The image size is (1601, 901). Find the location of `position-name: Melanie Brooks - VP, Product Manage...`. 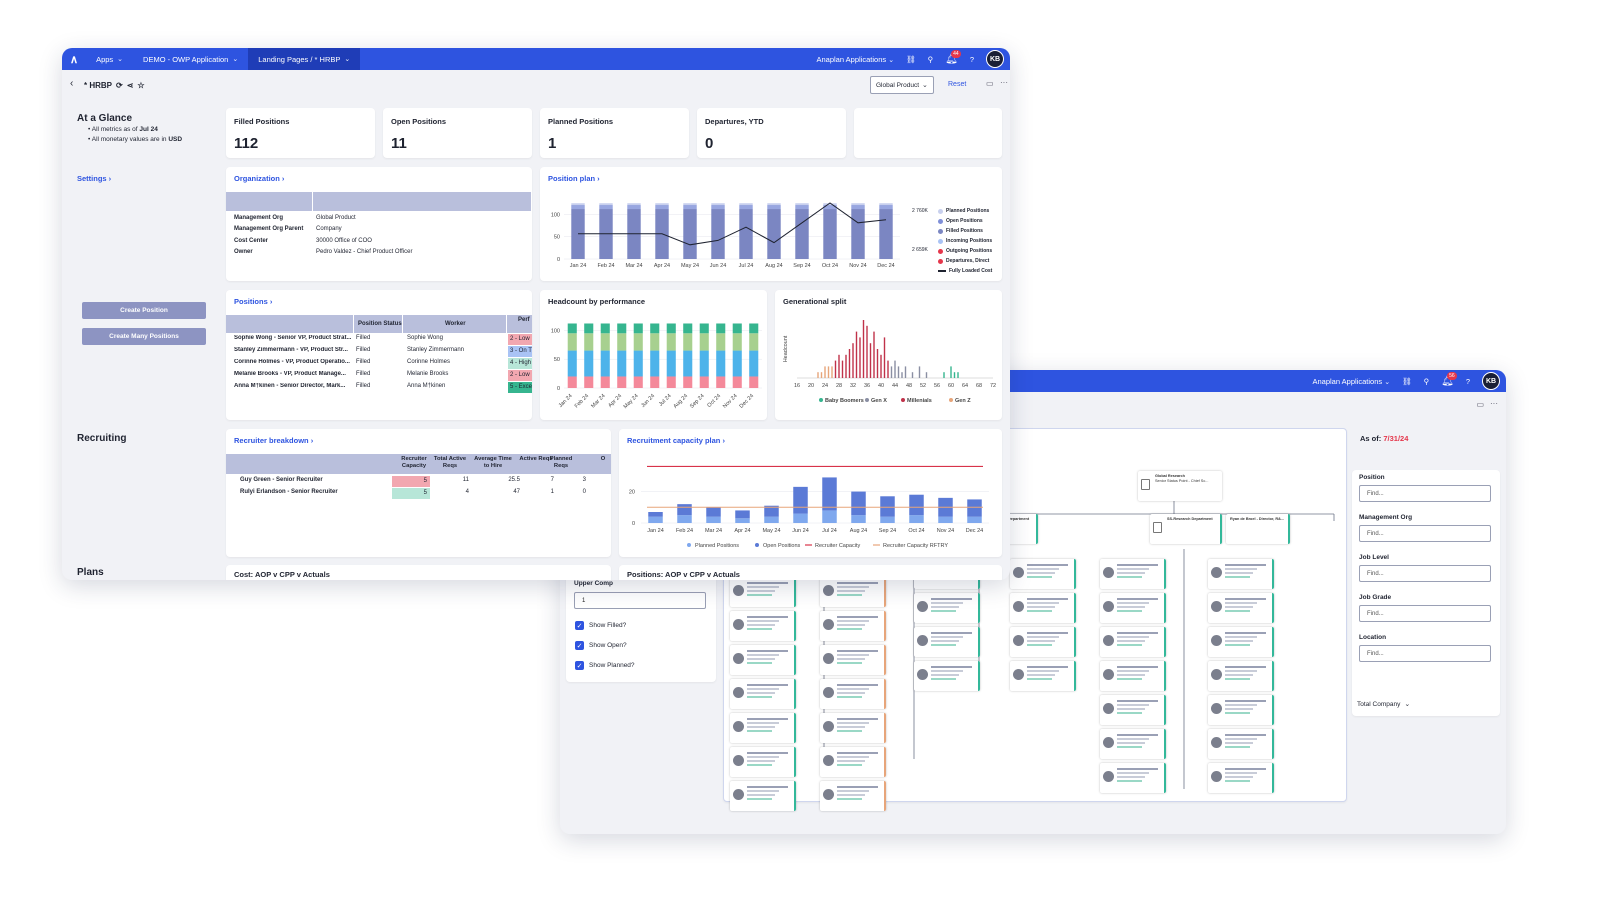

position-name: Melanie Brooks - VP, Product Manage... is located at coordinates (290, 374).